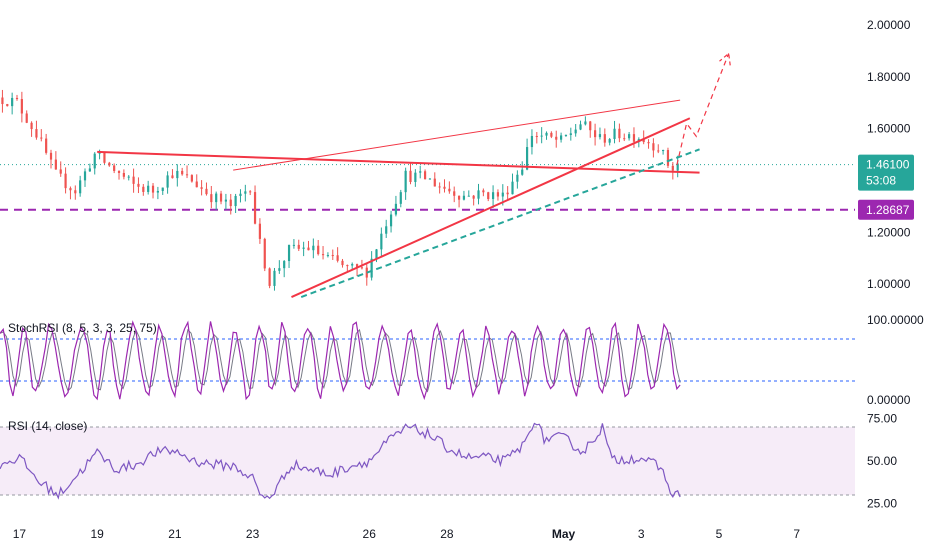 This screenshot has height=550, width=932. Describe the element at coordinates (889, 232) in the screenshot. I see `price-tick-label: 1.20000` at that location.